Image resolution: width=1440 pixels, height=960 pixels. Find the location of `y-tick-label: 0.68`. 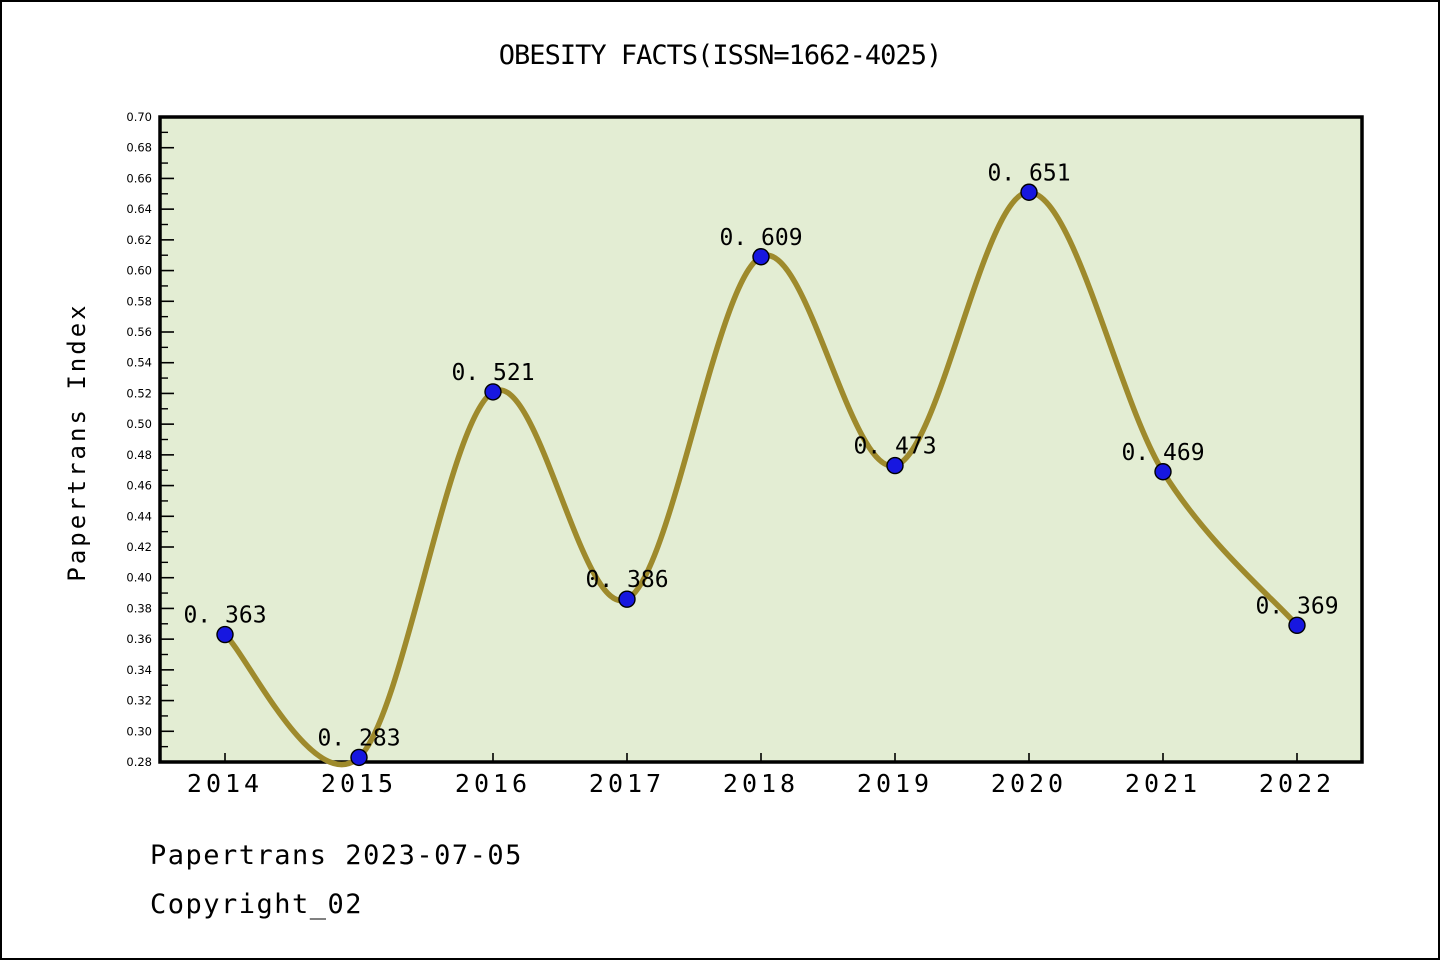

y-tick-label: 0.68 is located at coordinates (139, 148).